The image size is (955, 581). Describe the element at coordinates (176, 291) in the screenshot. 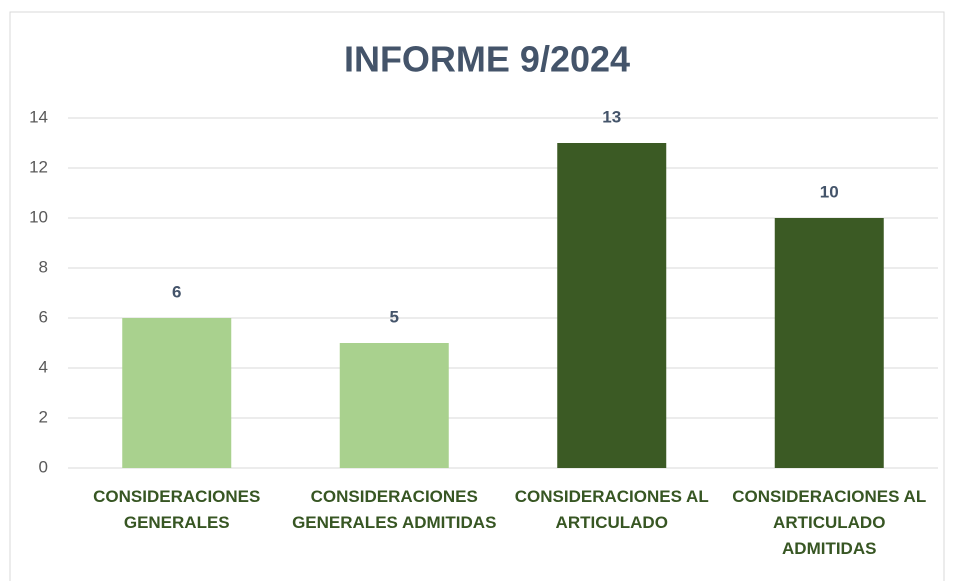

I see `data-label: 6` at that location.